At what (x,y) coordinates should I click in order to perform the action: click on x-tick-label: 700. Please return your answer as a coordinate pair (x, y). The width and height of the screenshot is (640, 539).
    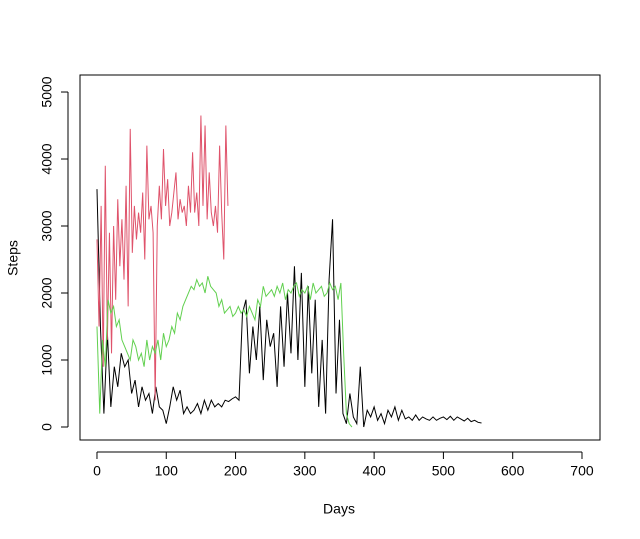
    Looking at the image, I should click on (582, 471).